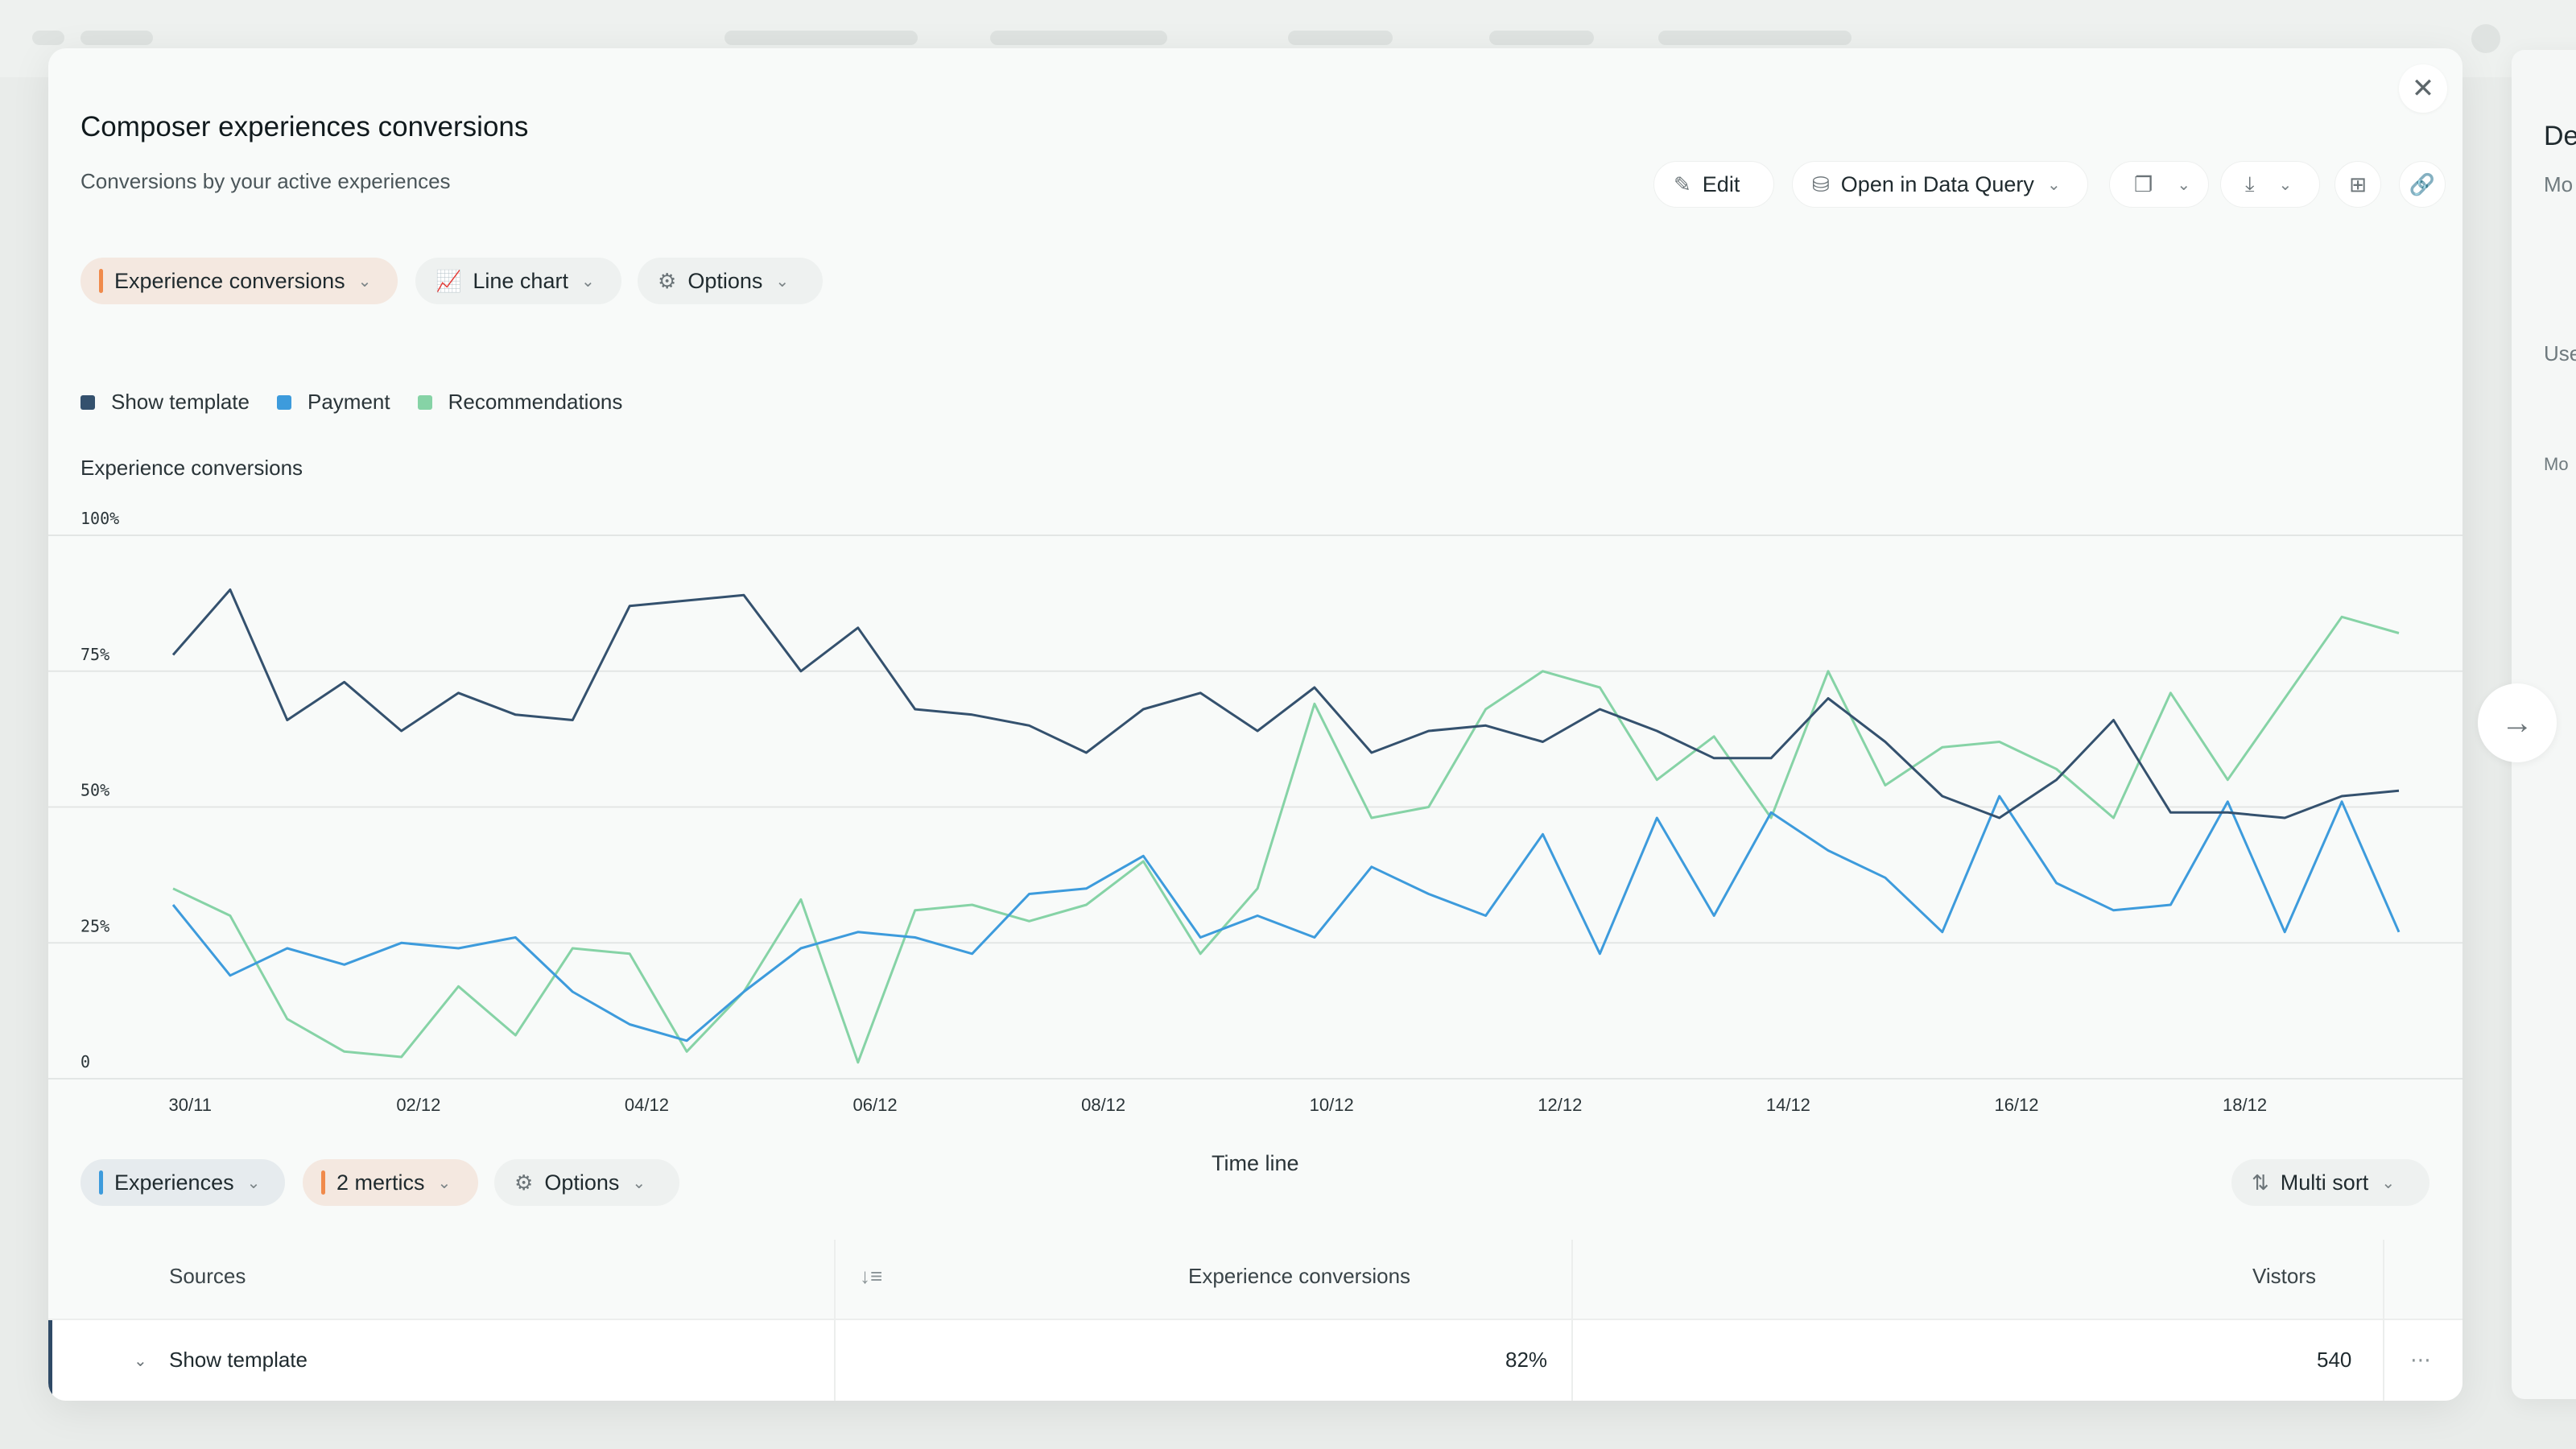 The image size is (2576, 1449). I want to click on column-header-sources: Sources, so click(207, 1276).